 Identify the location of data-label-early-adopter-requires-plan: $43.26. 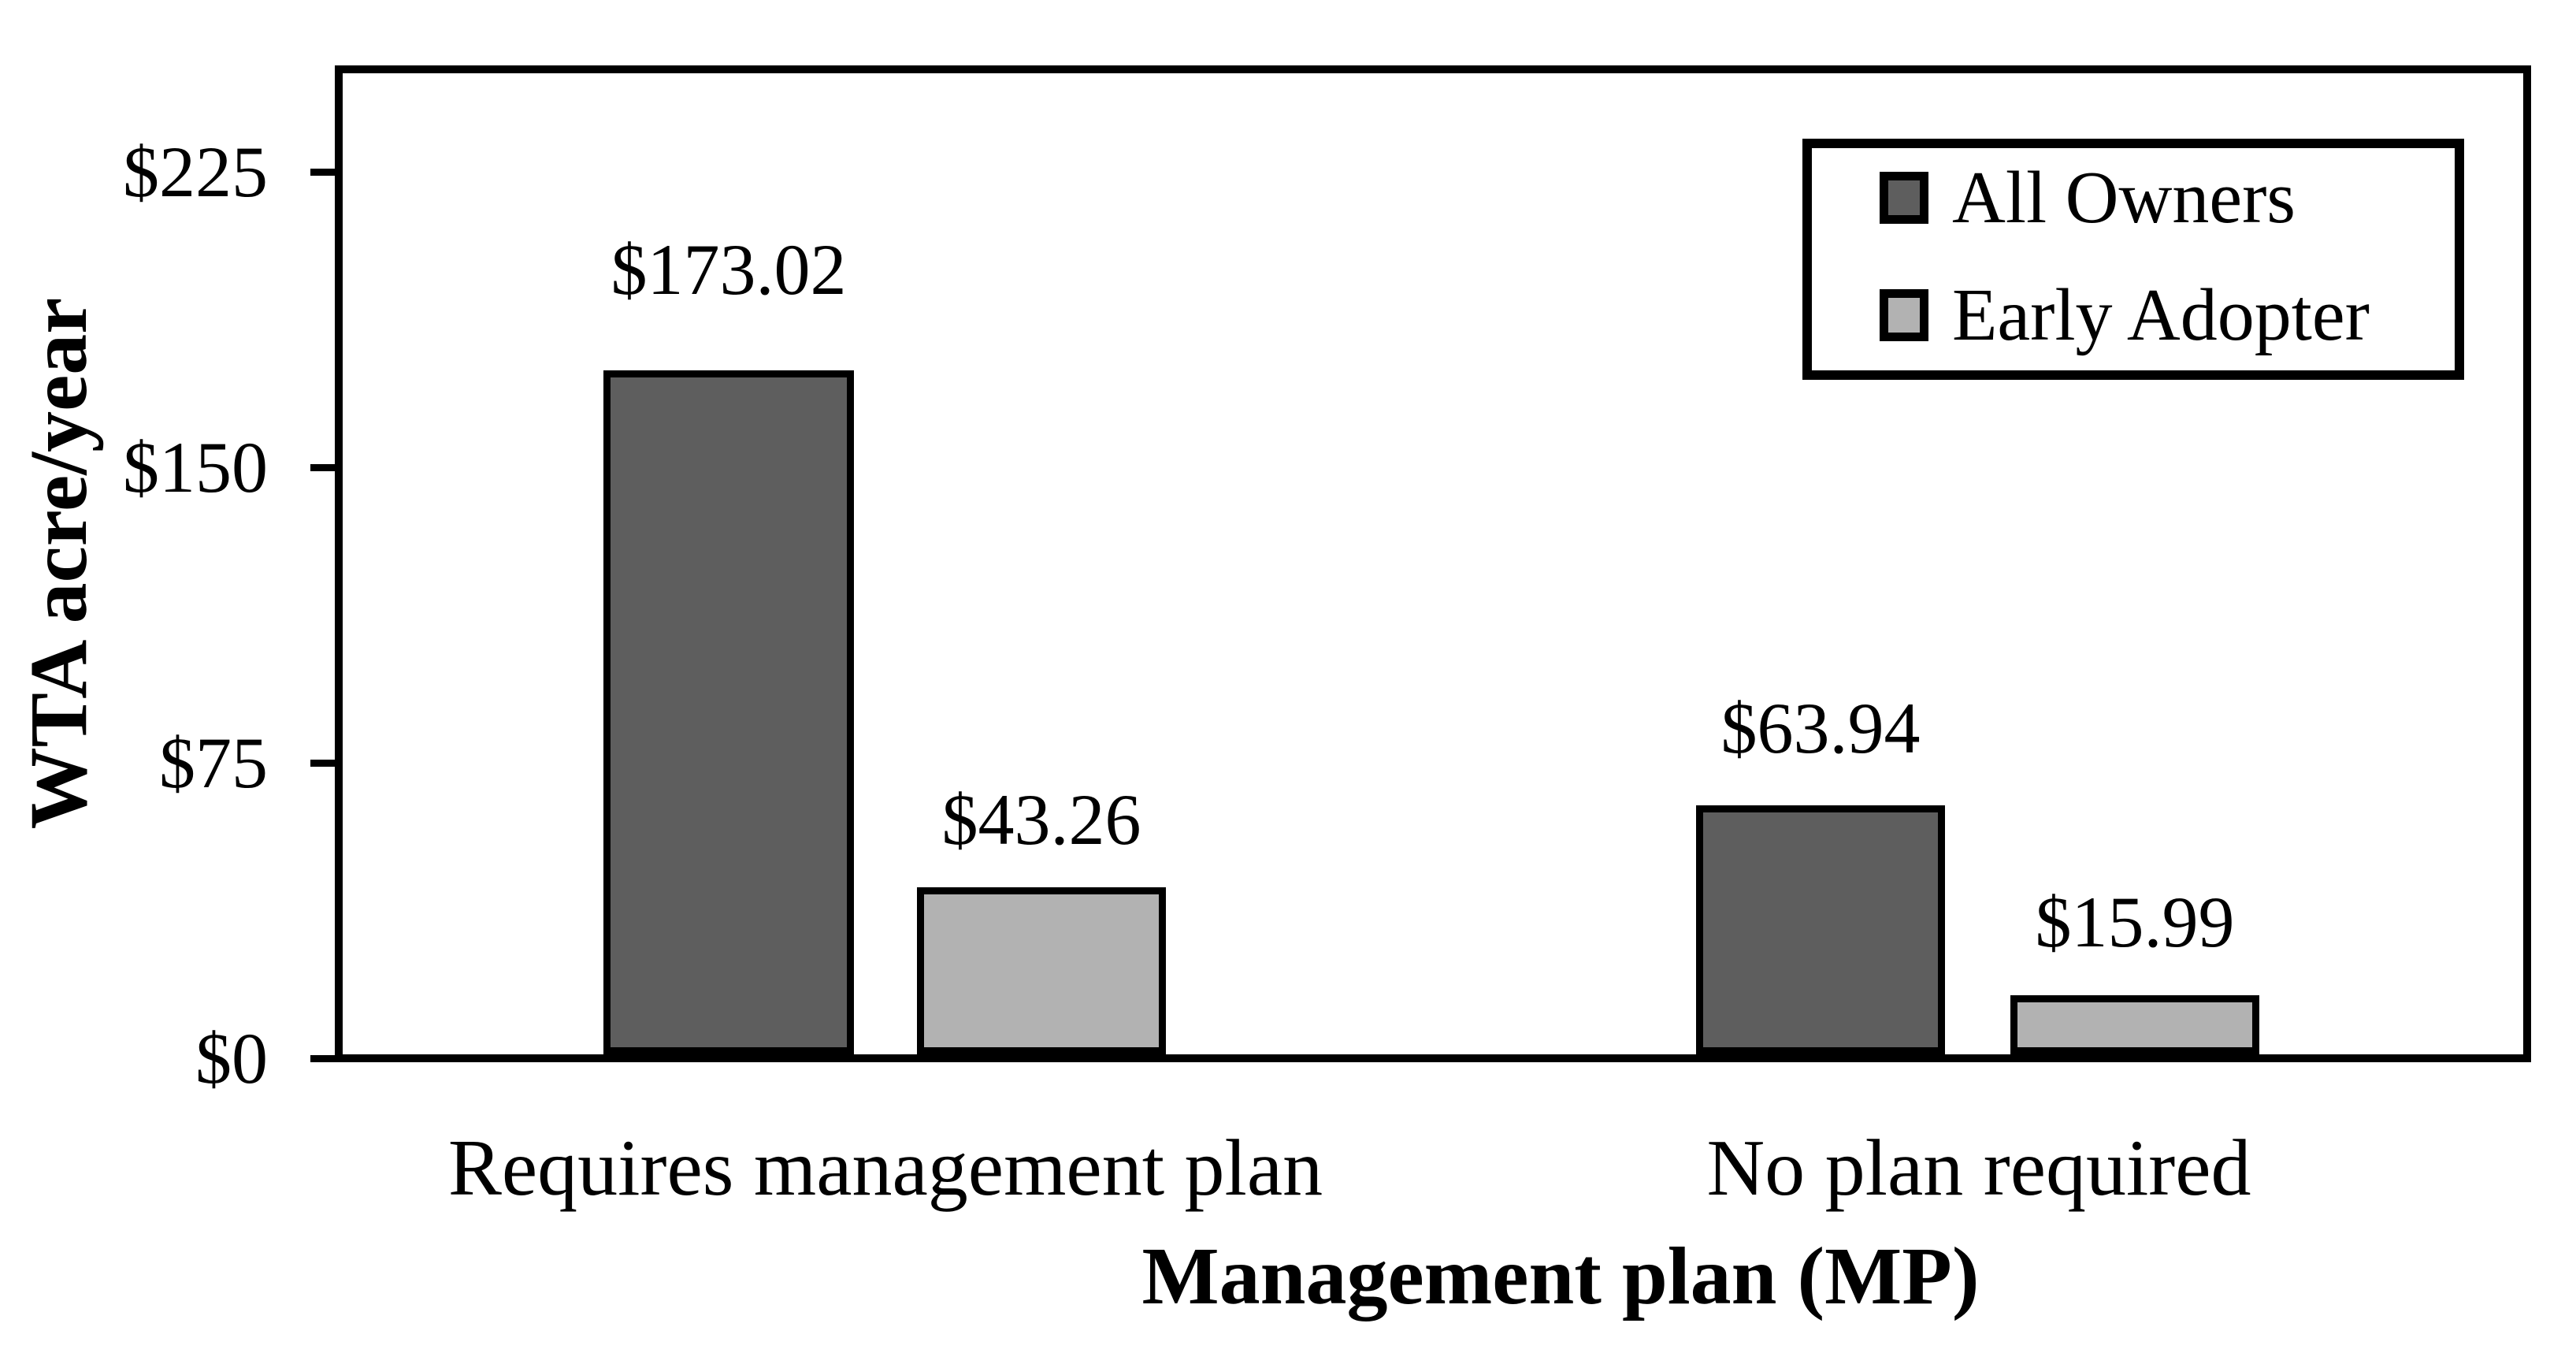
(1041, 819).